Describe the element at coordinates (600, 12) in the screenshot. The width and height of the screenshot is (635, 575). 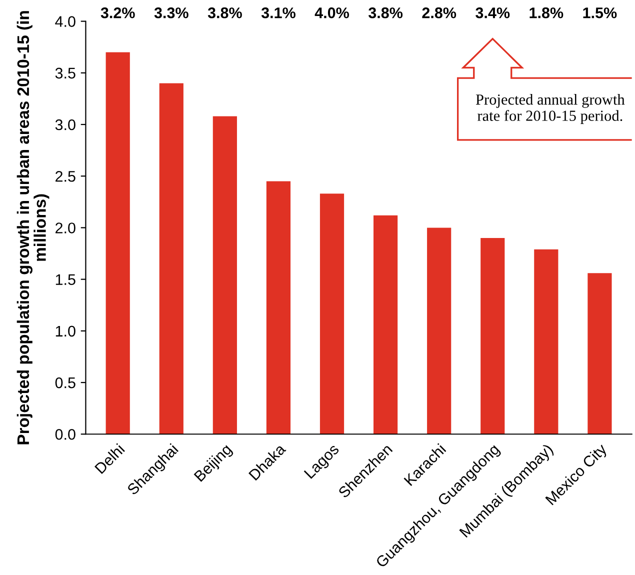
I see `text: 1.5%` at that location.